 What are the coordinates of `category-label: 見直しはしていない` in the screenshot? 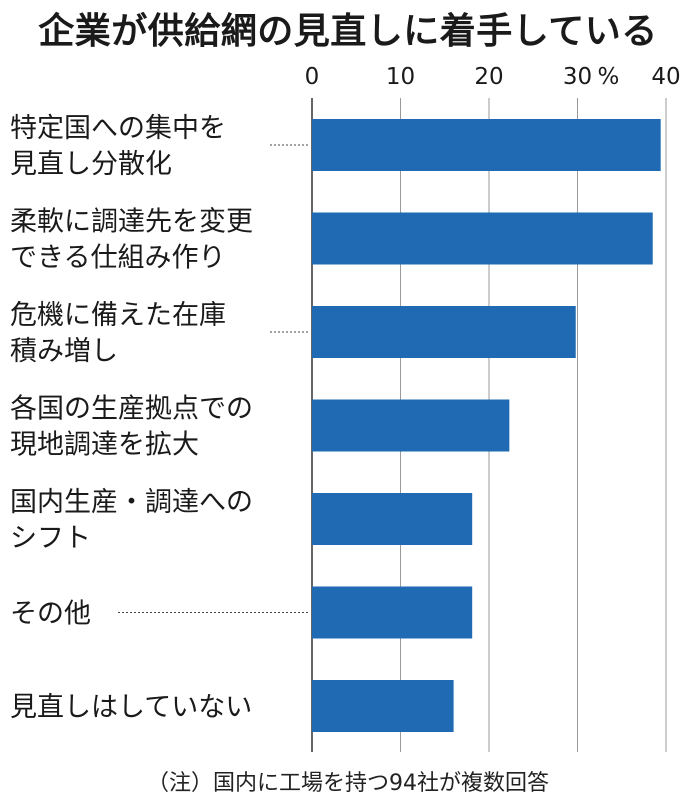 It's located at (131, 707).